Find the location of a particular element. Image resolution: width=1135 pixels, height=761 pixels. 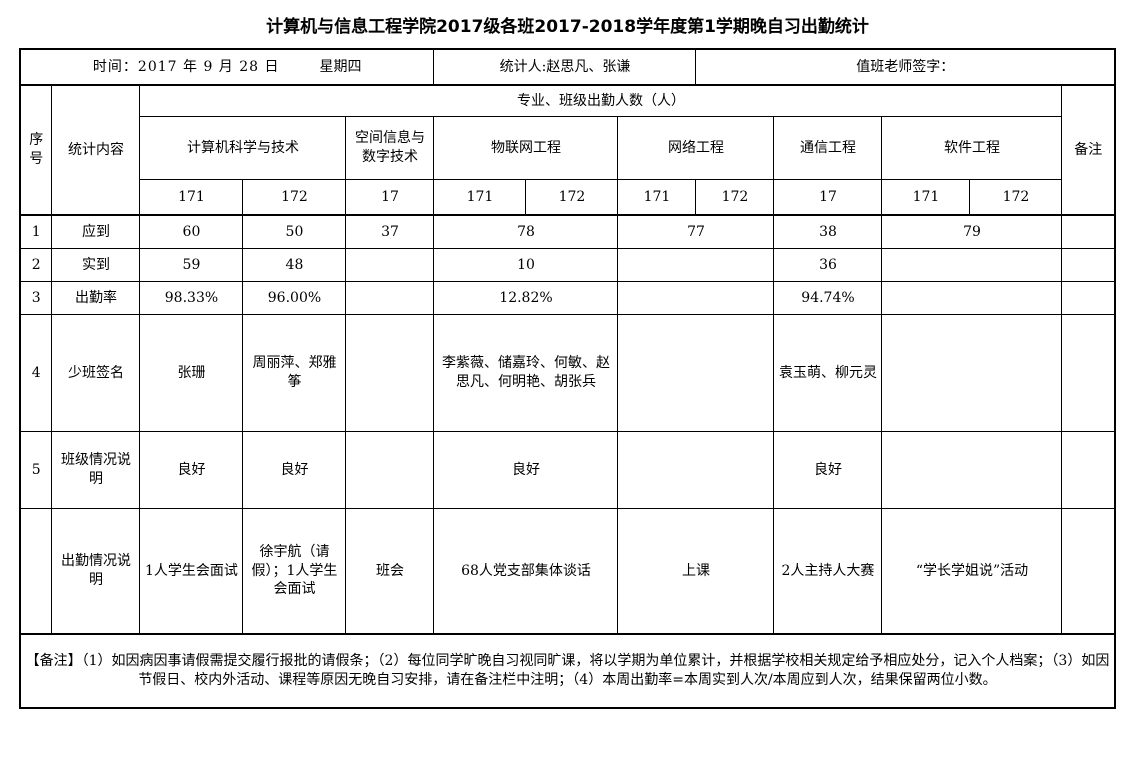

row5-gis17 is located at coordinates (390, 470).